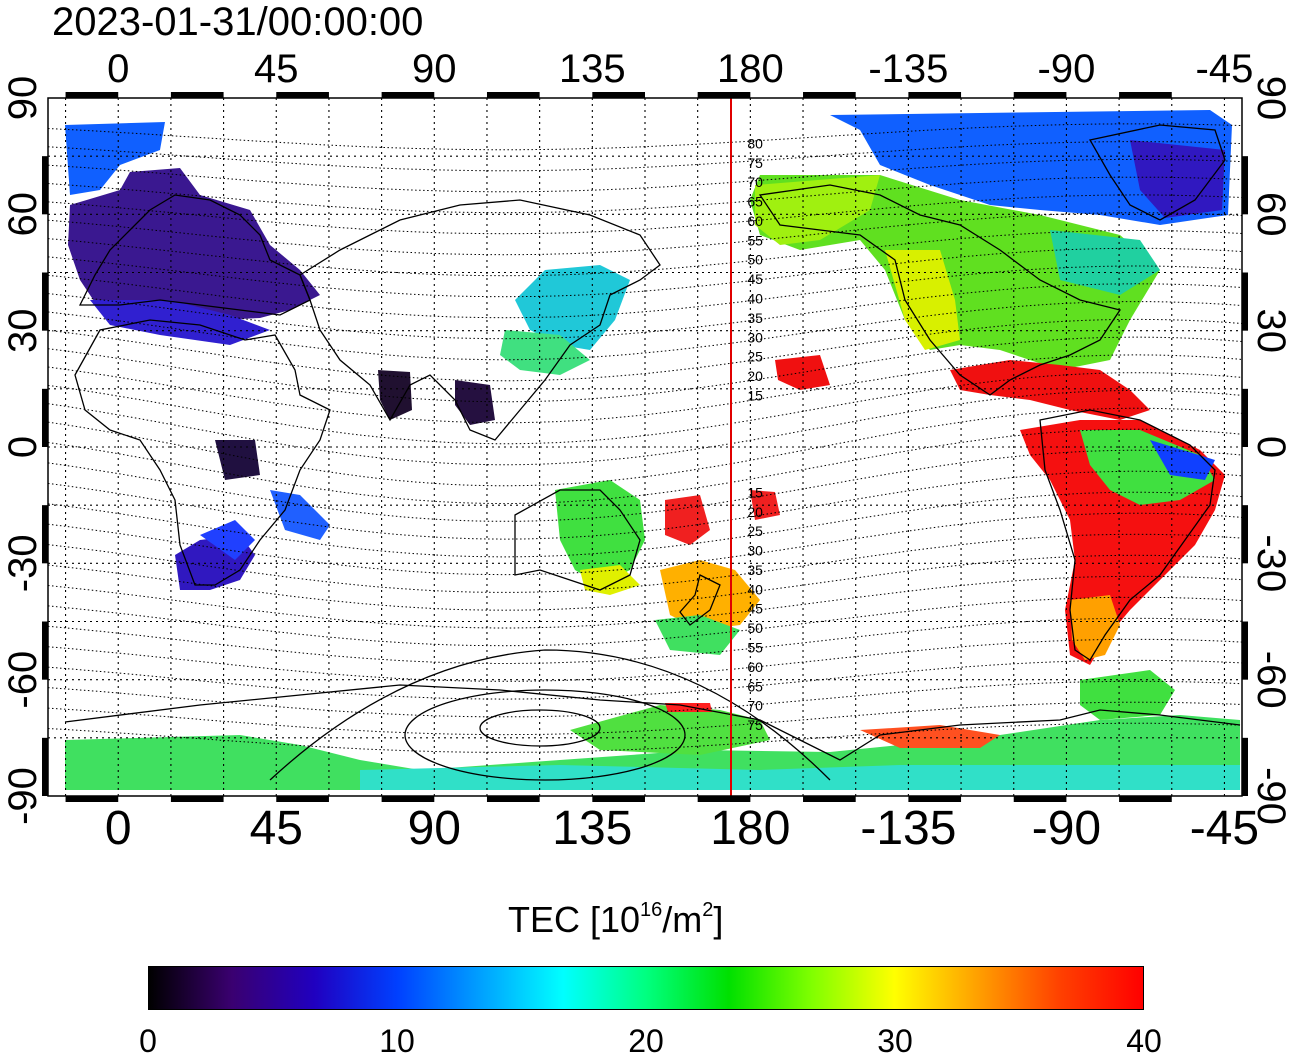 This screenshot has width=1294, height=1059. What do you see at coordinates (895, 1041) in the screenshot?
I see `colorbar-tick-label: 30` at bounding box center [895, 1041].